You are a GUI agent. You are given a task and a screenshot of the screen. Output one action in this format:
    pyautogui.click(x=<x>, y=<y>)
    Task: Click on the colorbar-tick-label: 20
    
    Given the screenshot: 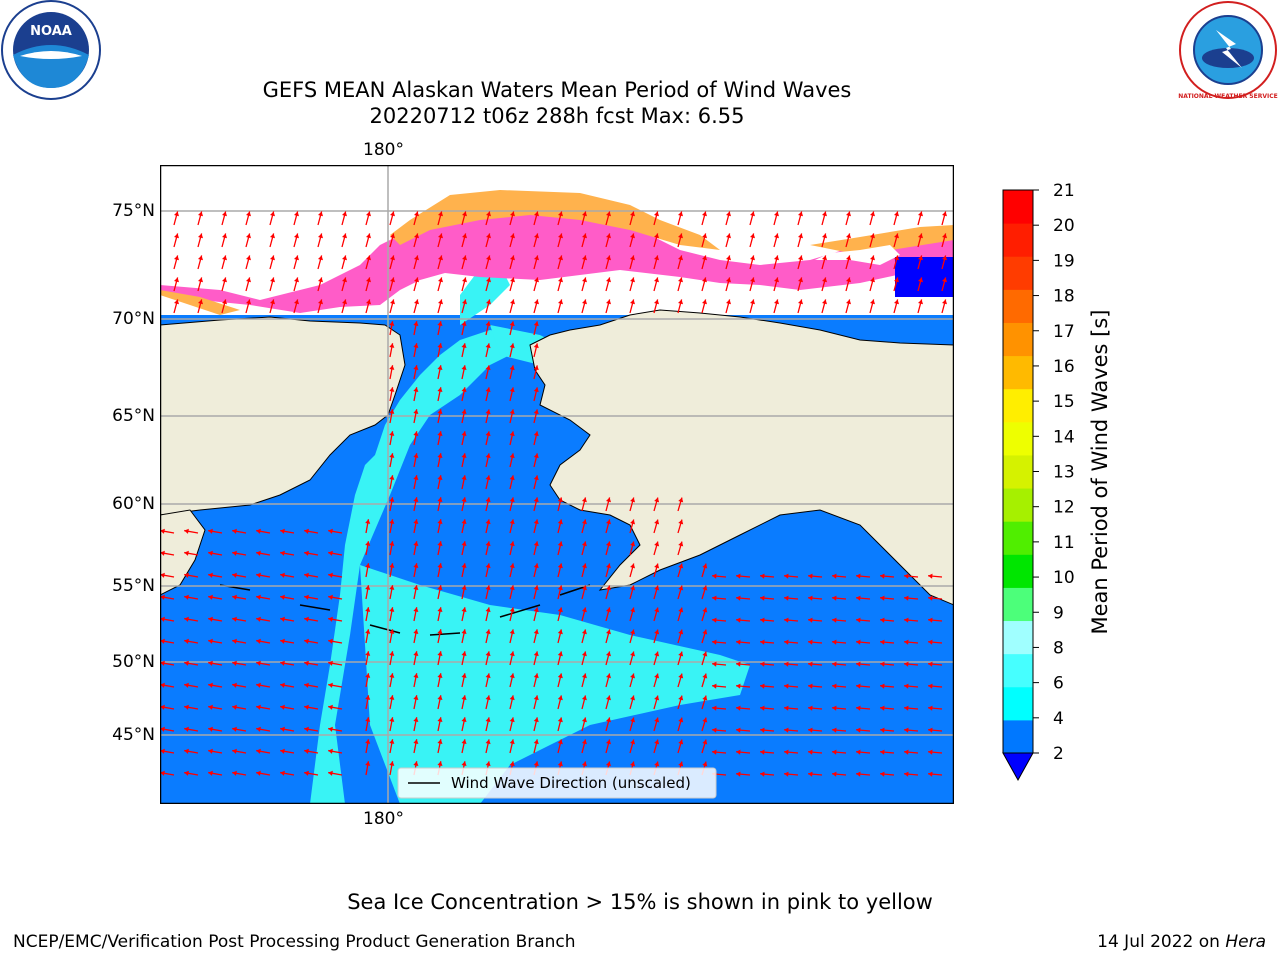 What is the action you would take?
    pyautogui.click(x=1064, y=226)
    